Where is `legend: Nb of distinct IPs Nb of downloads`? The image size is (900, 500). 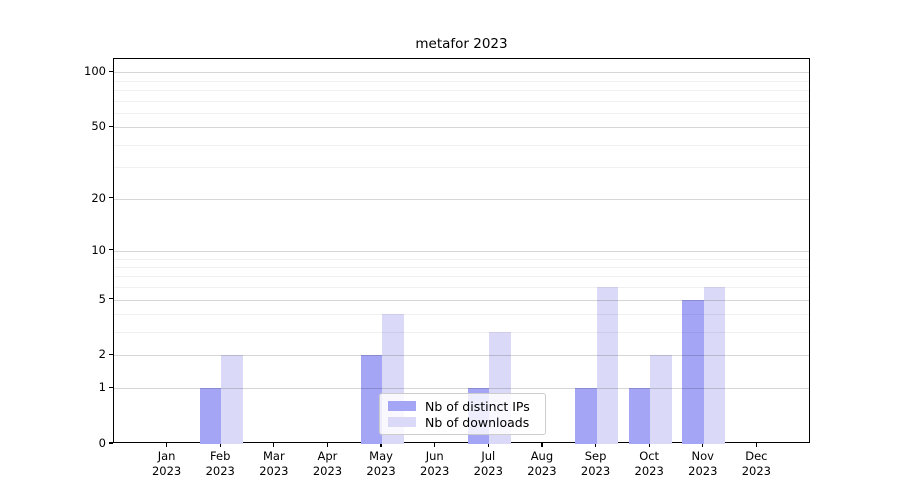 legend: Nb of distinct IPs Nb of downloads is located at coordinates (462, 414).